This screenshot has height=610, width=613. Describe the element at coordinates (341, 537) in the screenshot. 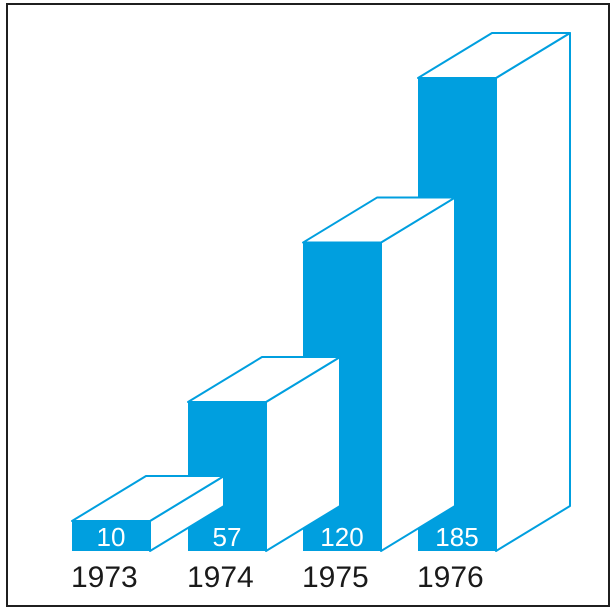

I see `data-label-1975: 120` at that location.